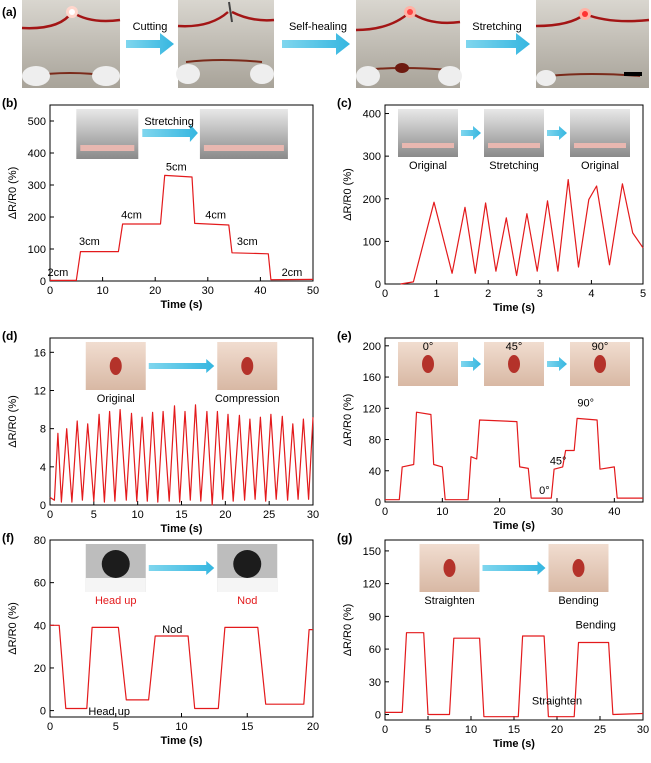  Describe the element at coordinates (375, 441) in the screenshot. I see `y-tick-label-e-2: 80` at that location.